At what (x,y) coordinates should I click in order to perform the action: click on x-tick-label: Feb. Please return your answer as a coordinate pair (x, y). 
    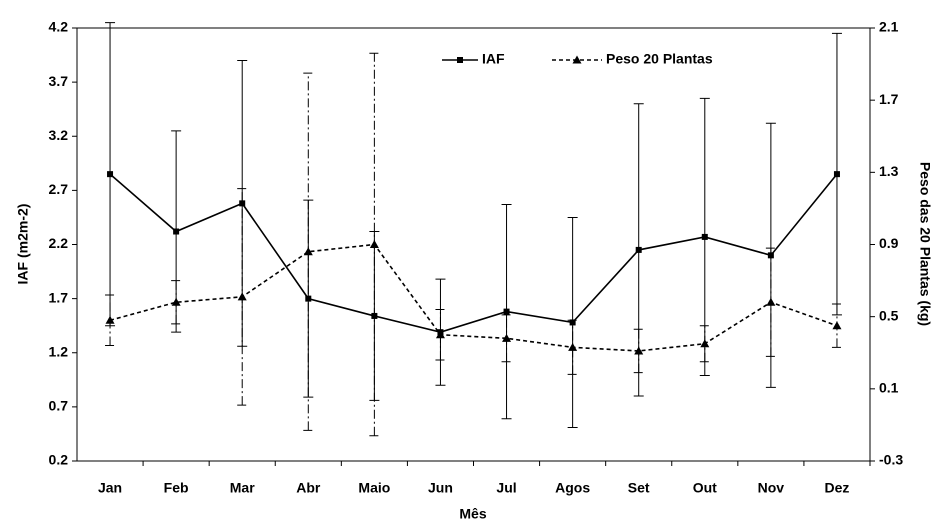
    Looking at the image, I should click on (176, 488).